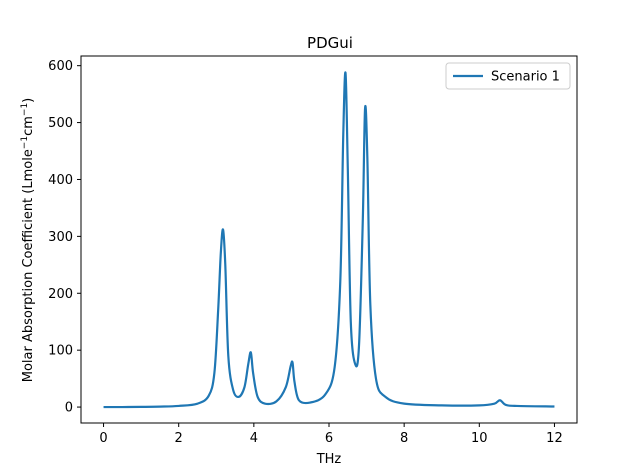 The width and height of the screenshot is (638, 470). I want to click on y-tick-label: 500, so click(60, 123).